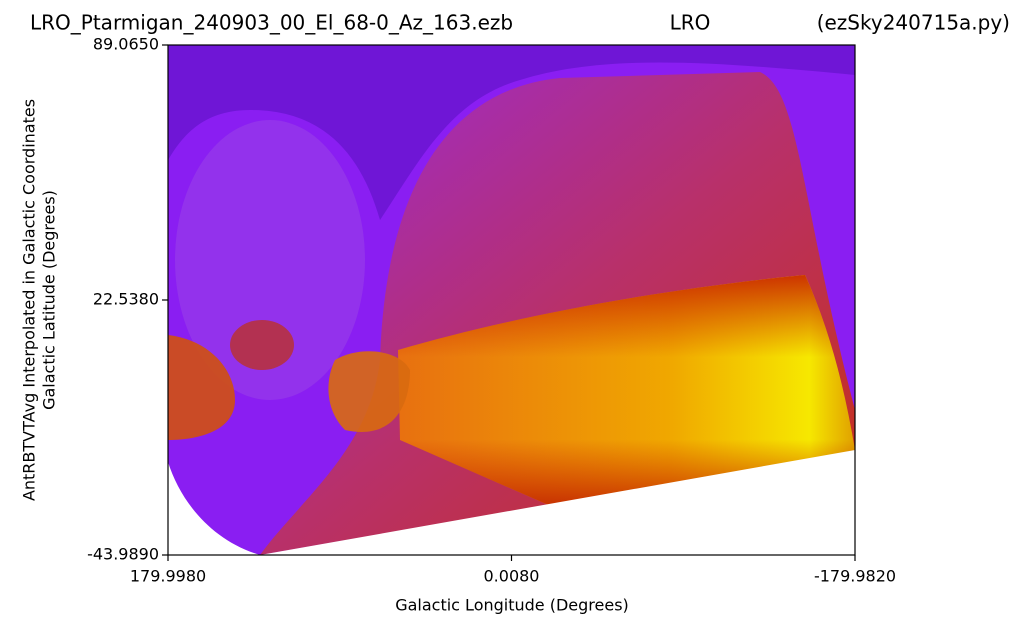  Describe the element at coordinates (913, 23) in the screenshot. I see `chart-title-right: (ezSky240715a.py)` at that location.